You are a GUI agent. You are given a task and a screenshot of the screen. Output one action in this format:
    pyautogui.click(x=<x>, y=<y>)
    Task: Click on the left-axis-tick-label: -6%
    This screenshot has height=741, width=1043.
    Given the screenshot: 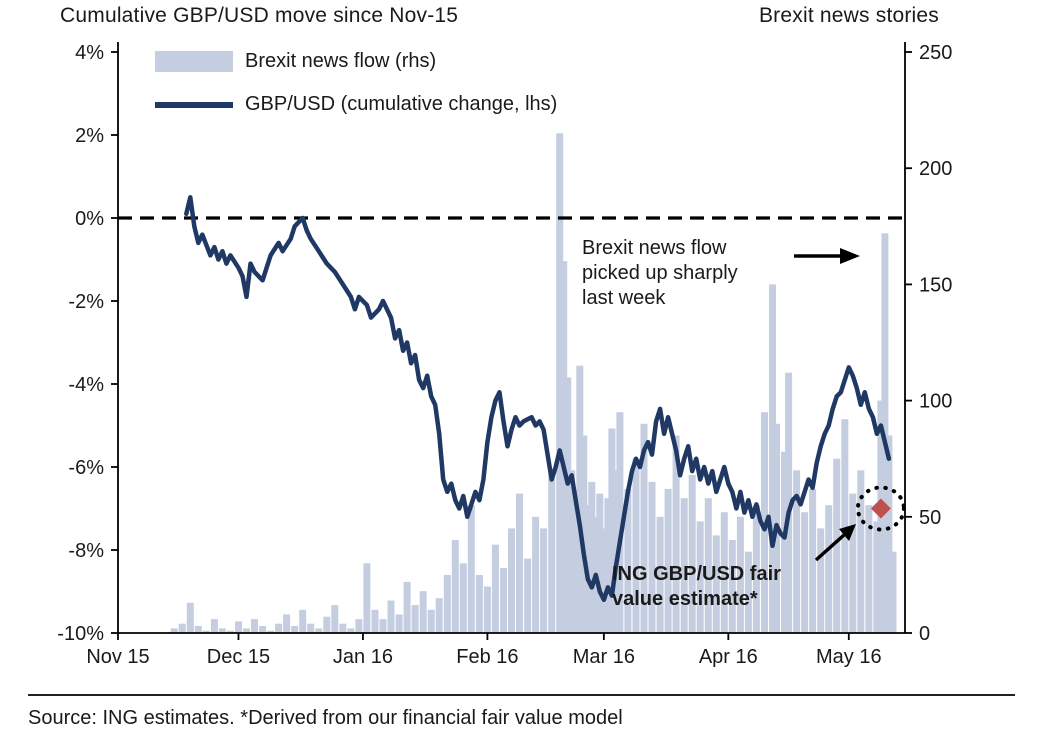 What is the action you would take?
    pyautogui.click(x=86, y=468)
    